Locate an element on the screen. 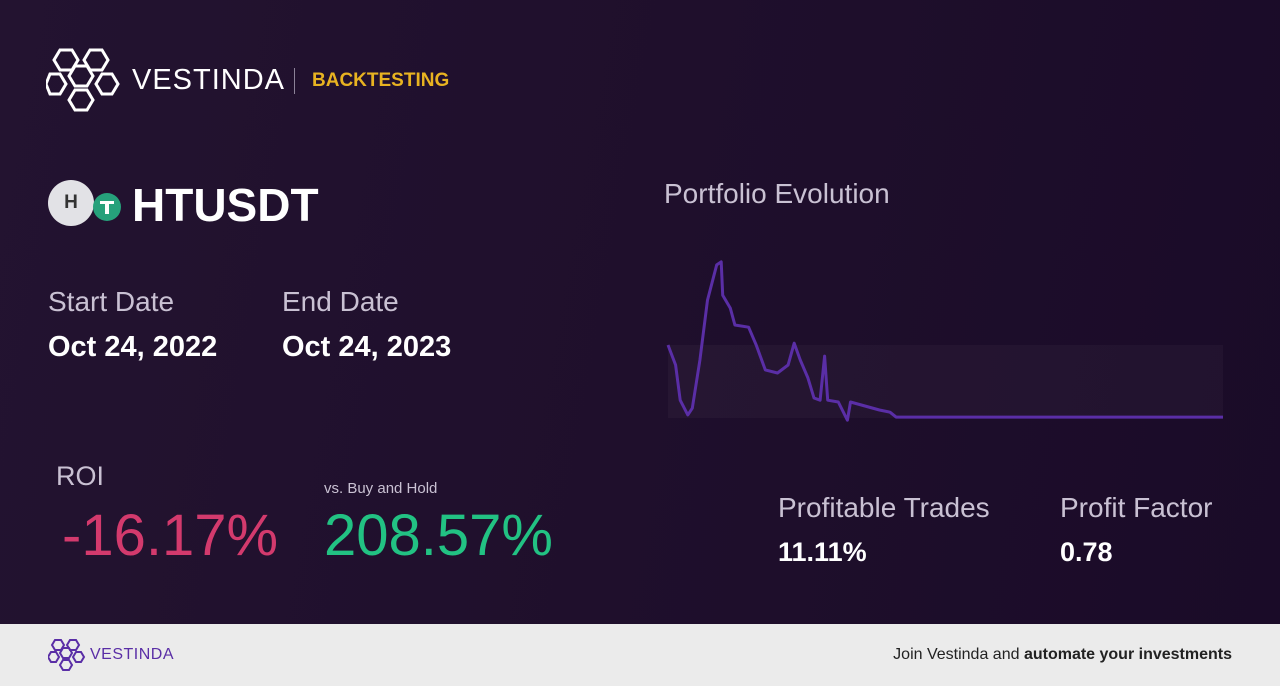 The width and height of the screenshot is (1280, 686). compare-label: vs. Buy and Hold is located at coordinates (381, 488).